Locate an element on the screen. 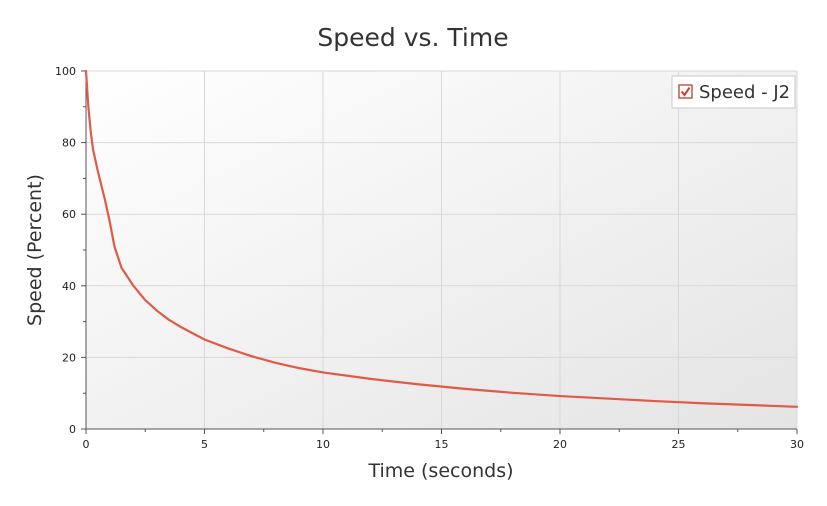 This screenshot has height=506, width=827. legend: Speed - J2 is located at coordinates (733, 92).